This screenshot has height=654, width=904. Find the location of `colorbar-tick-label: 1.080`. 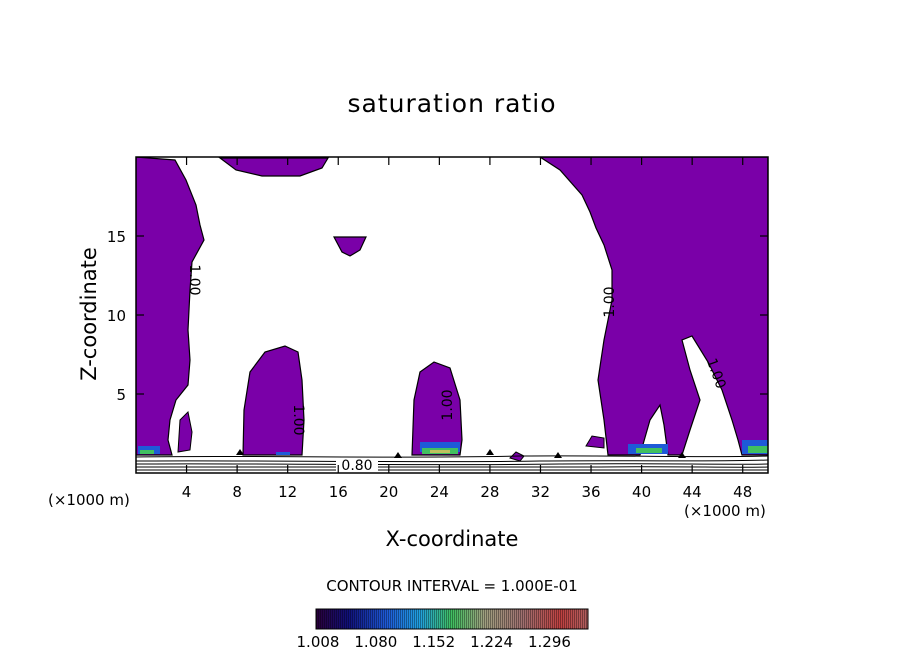

colorbar-tick-label: 1.080 is located at coordinates (375, 642).